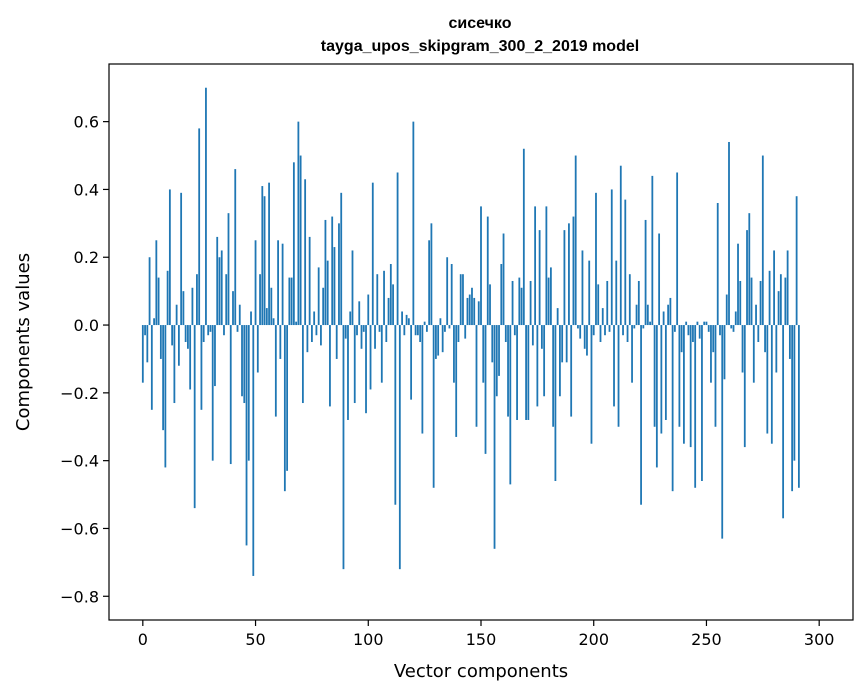 This screenshot has width=867, height=696. I want to click on x-tick-label: 300, so click(819, 639).